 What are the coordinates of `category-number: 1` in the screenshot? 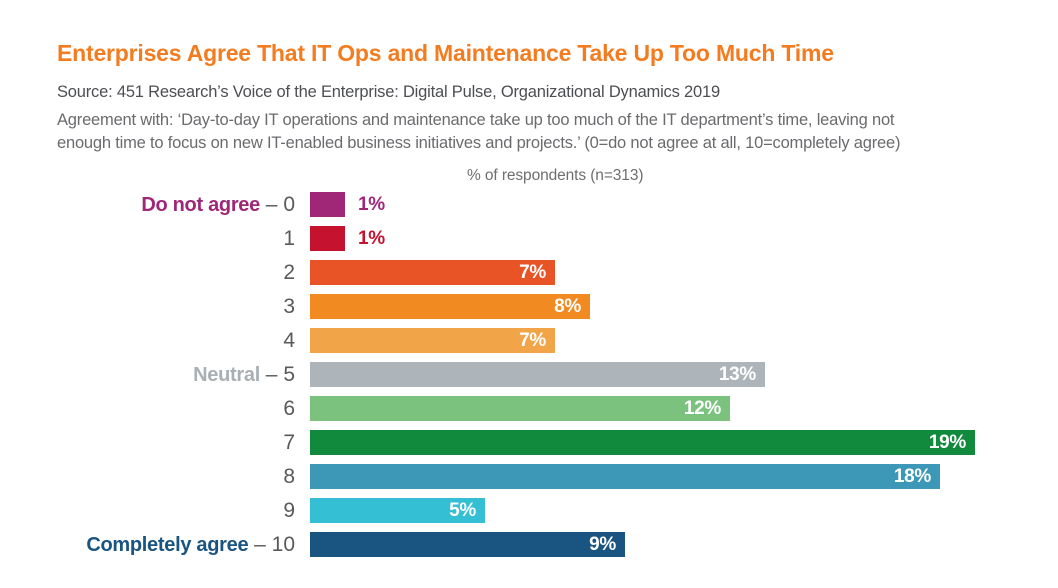 It's located at (289, 239).